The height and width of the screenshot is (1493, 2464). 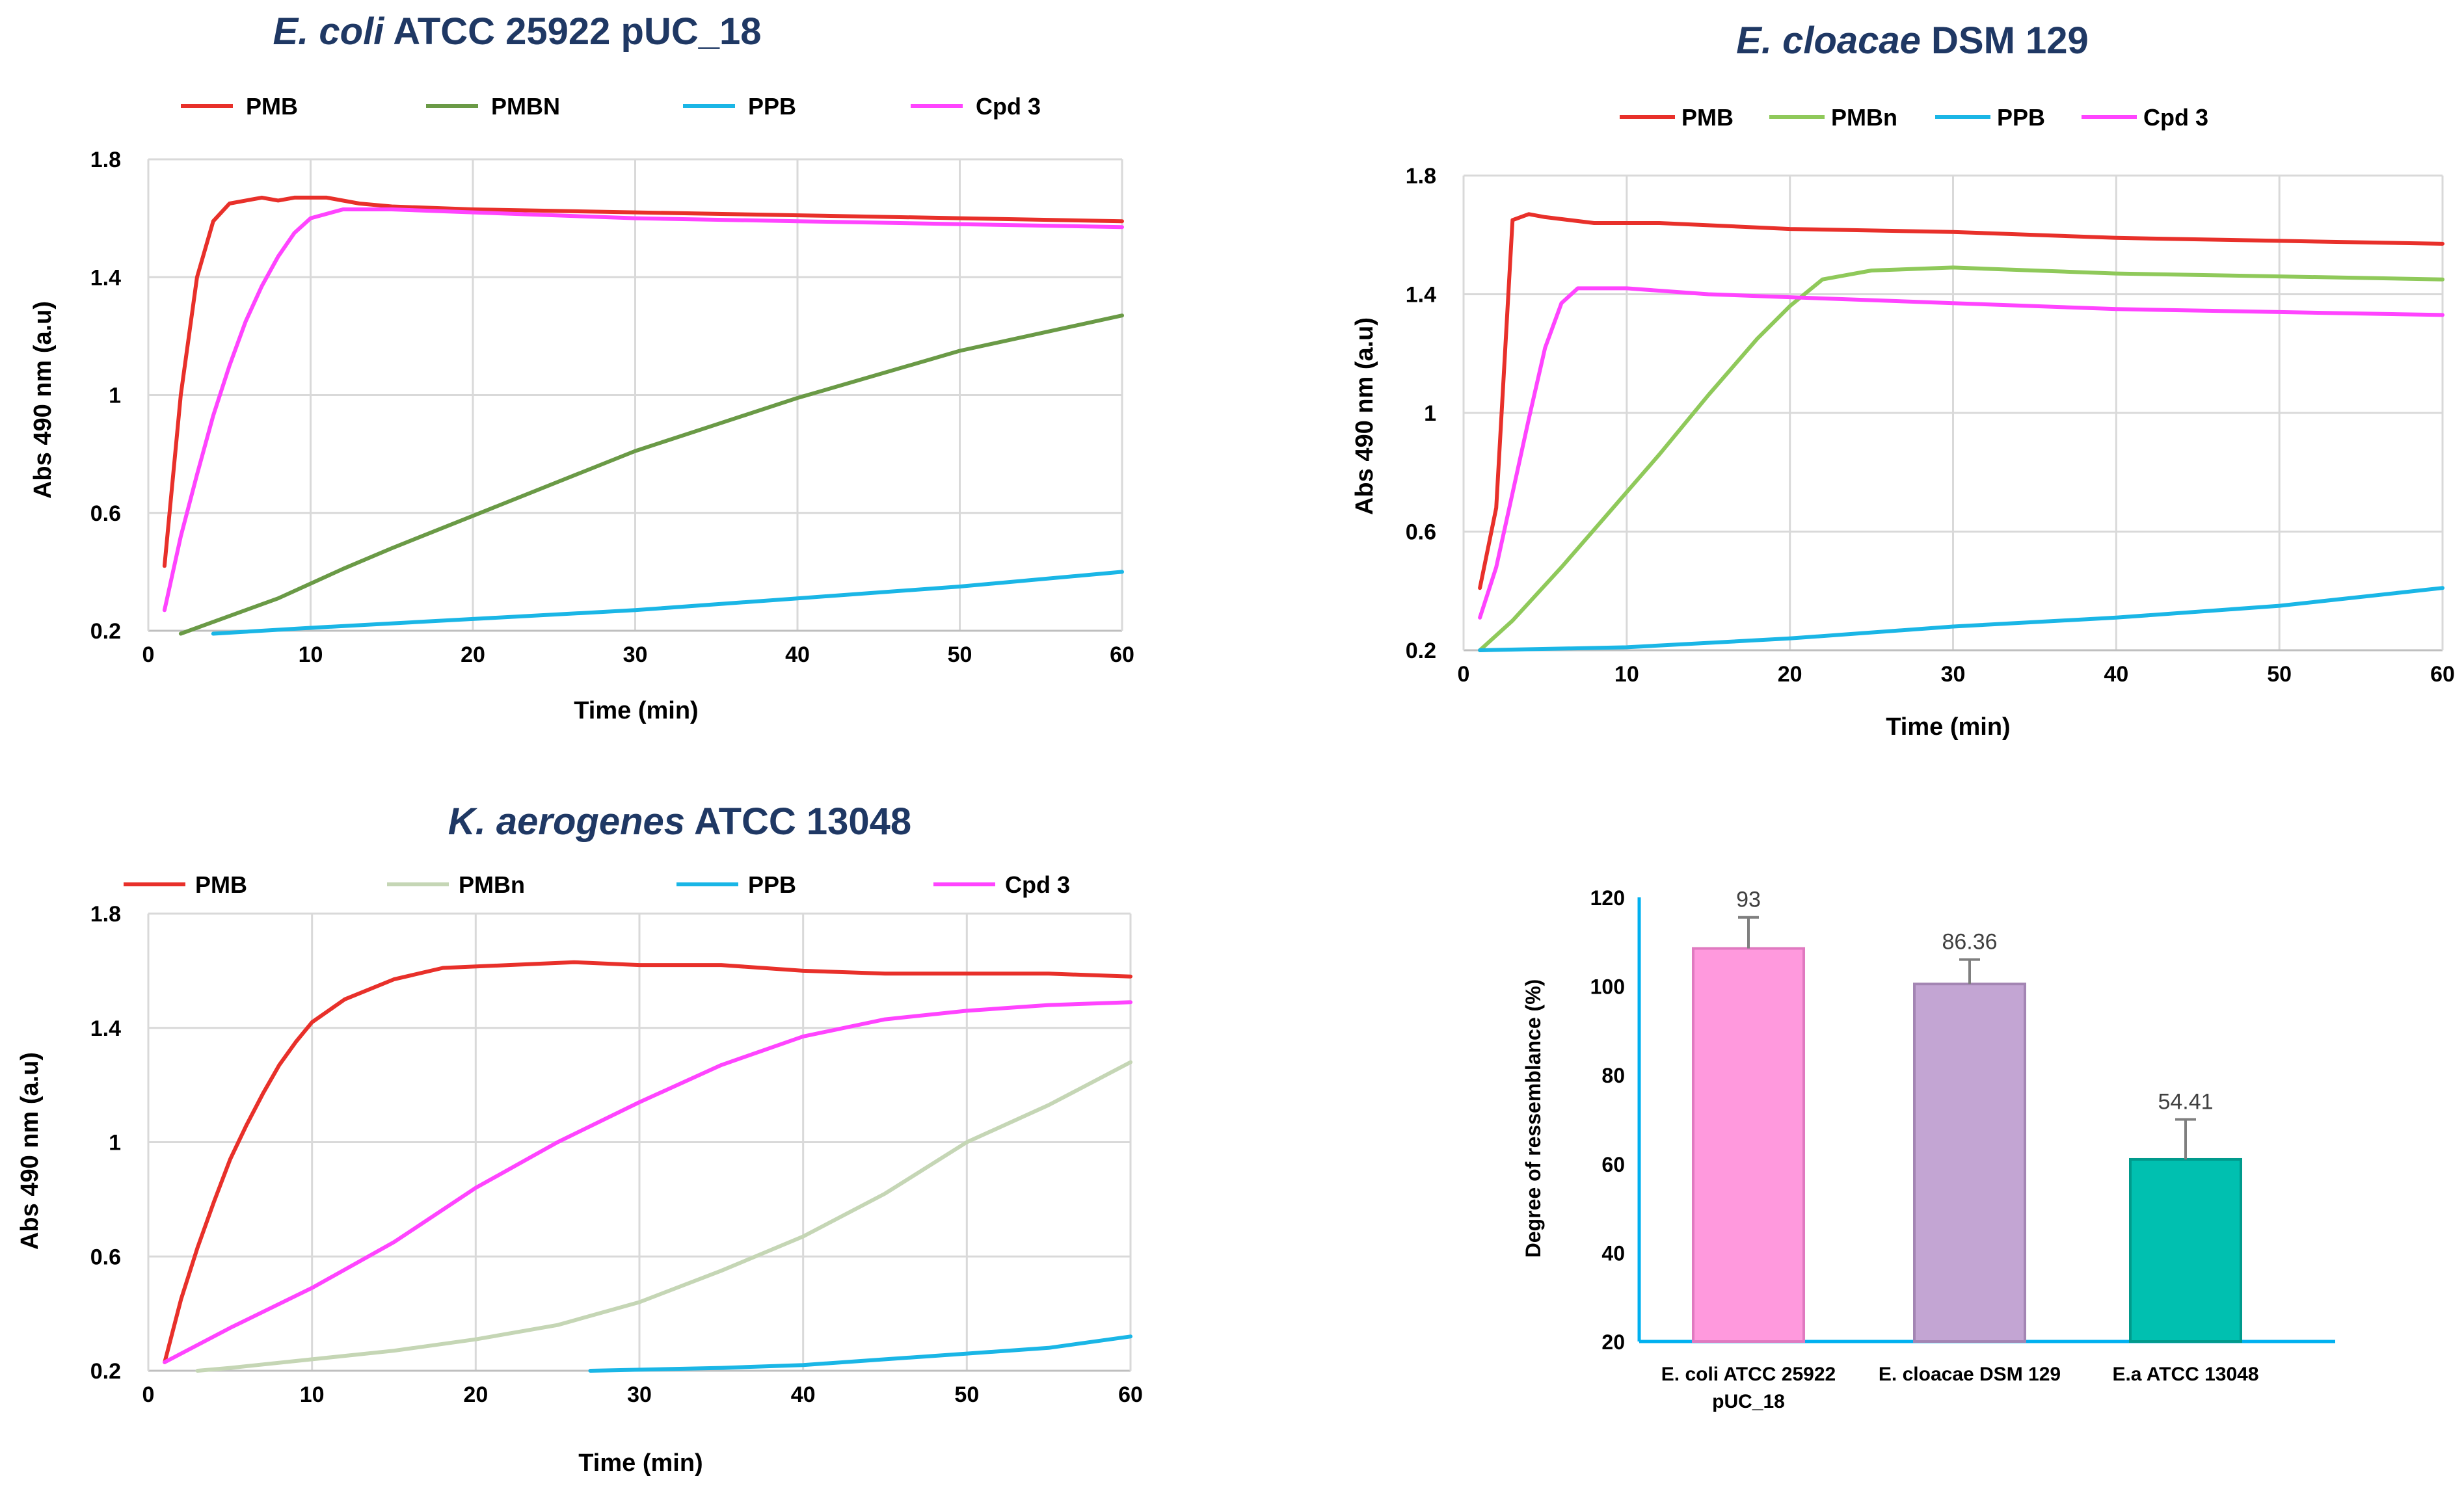 I want to click on gridlines, so click(x=636, y=394).